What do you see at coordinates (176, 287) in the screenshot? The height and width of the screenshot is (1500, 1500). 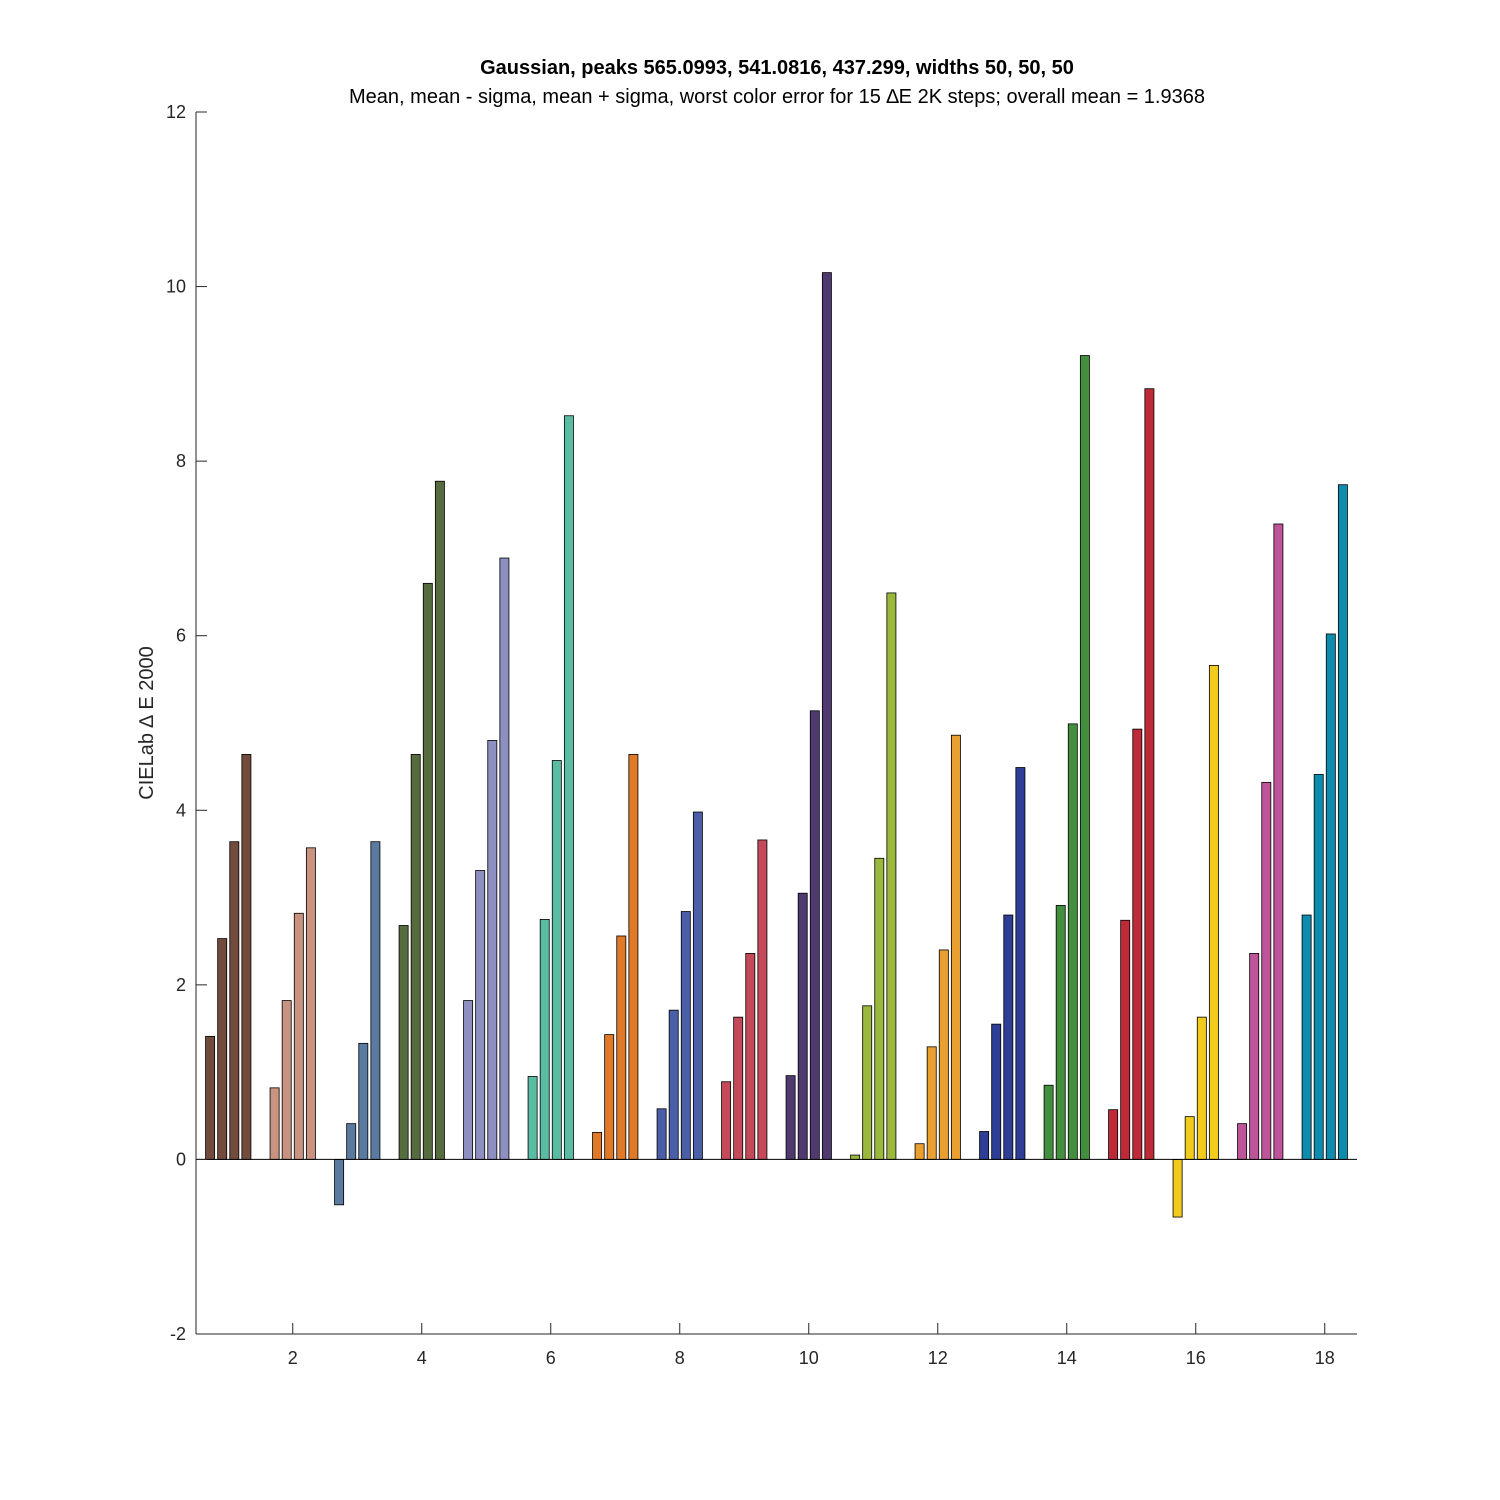 I see `y-tick-label: 10` at bounding box center [176, 287].